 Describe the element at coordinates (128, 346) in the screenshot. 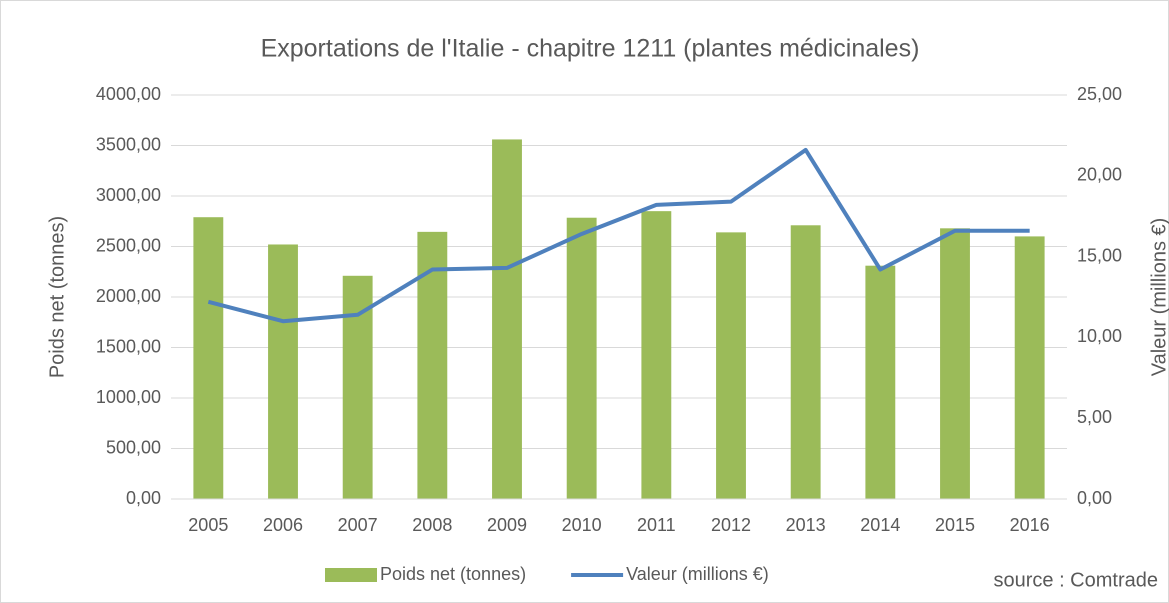

I see `y-tick-label: 1500,00` at that location.